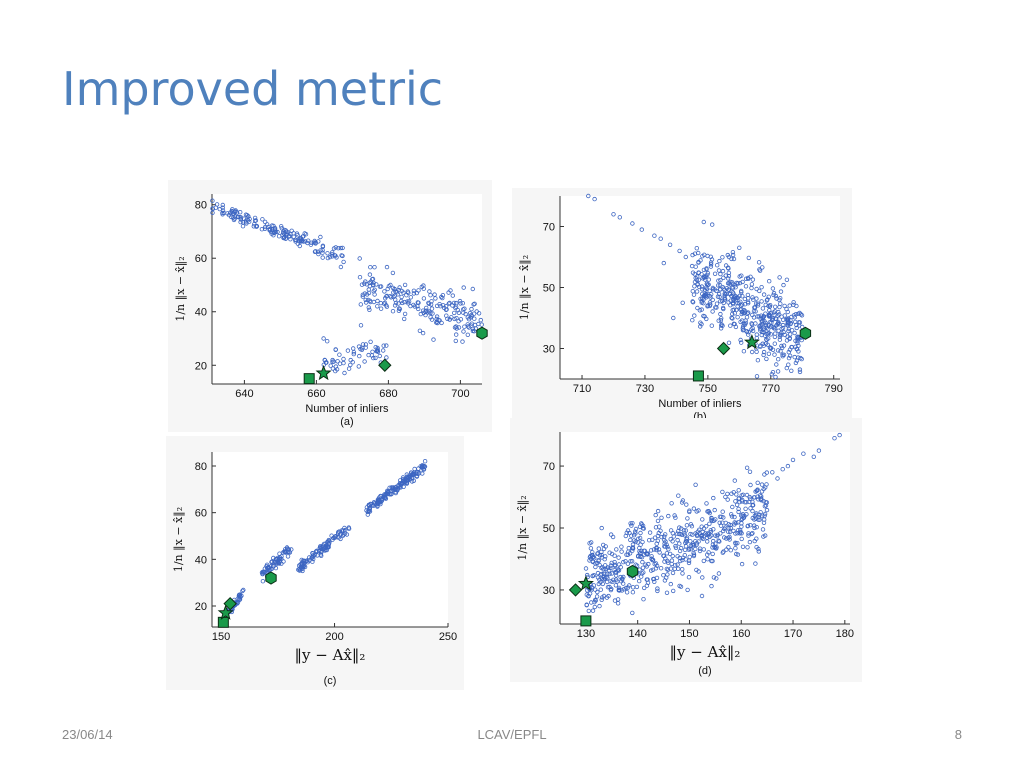  I want to click on x-tick-label: 700, so click(460, 394).